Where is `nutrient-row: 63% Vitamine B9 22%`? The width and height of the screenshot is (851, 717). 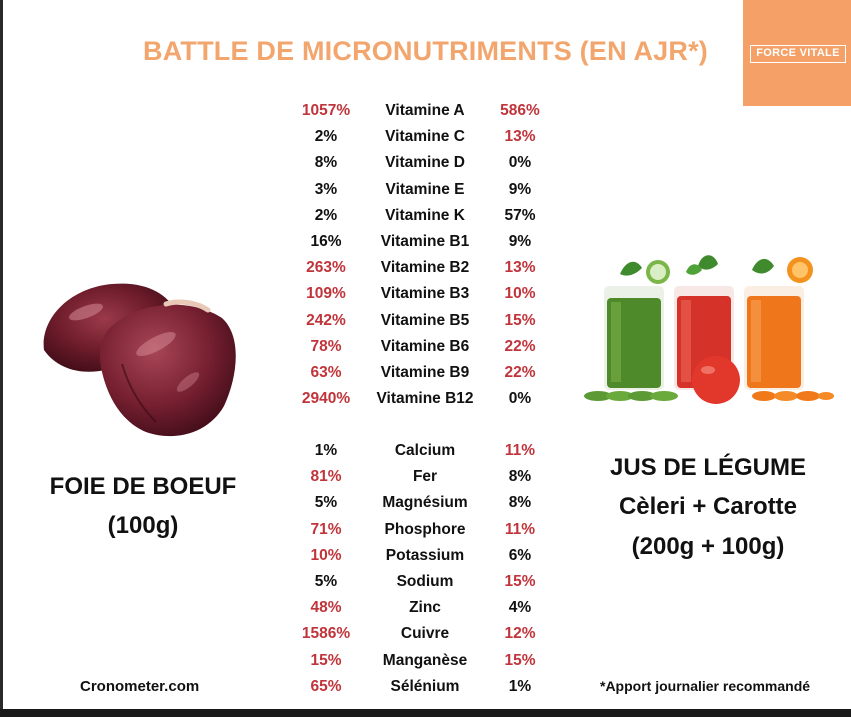 nutrient-row: 63% Vitamine B9 22% is located at coordinates (425, 373).